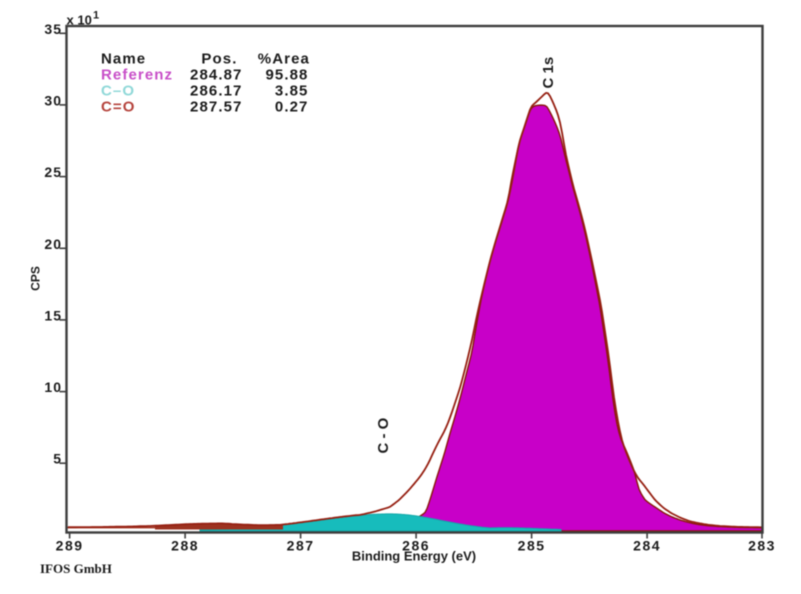 This screenshot has height=594, width=801. Describe the element at coordinates (219, 59) in the screenshot. I see `svg-text: Pos.` at that location.